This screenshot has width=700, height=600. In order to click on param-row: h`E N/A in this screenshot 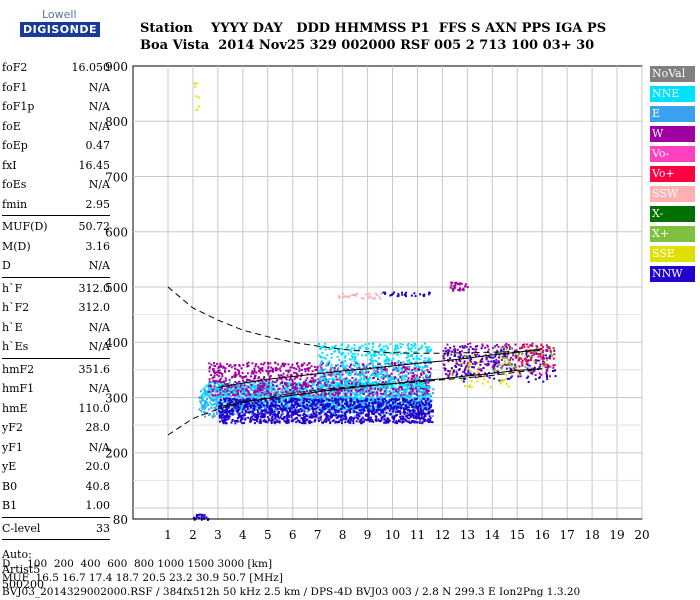, I will do `click(56, 328)`.